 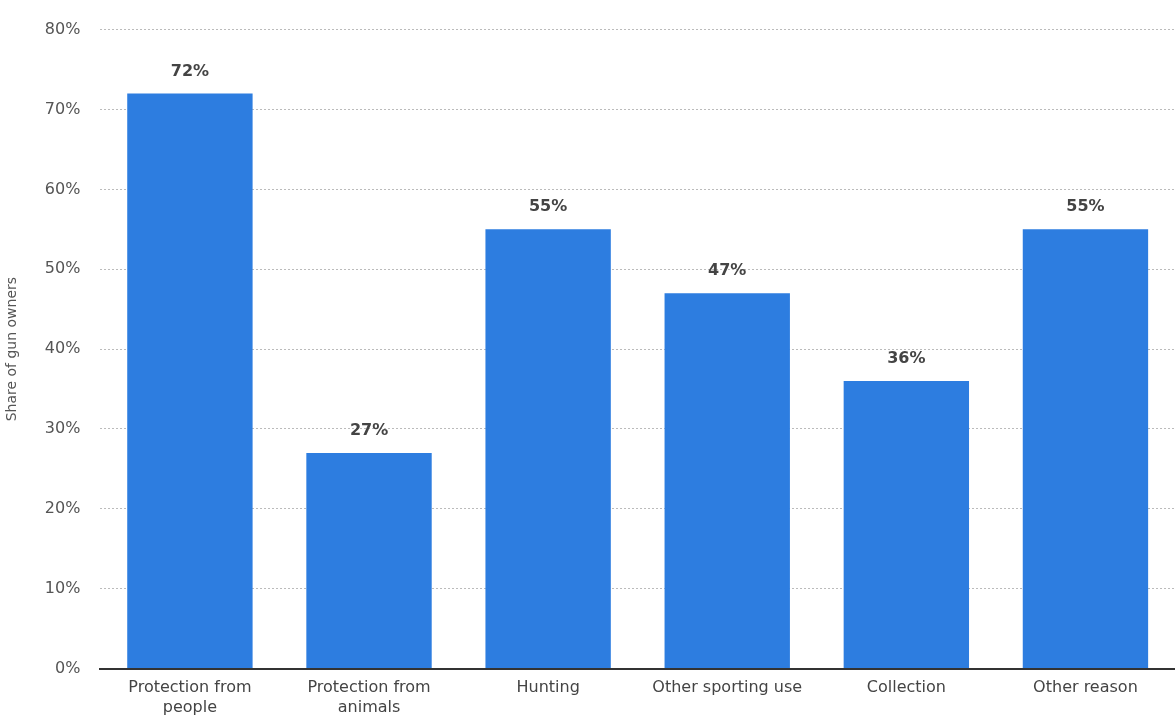 What do you see at coordinates (11, 349) in the screenshot?
I see `y-axis-title: Share of gun owners` at bounding box center [11, 349].